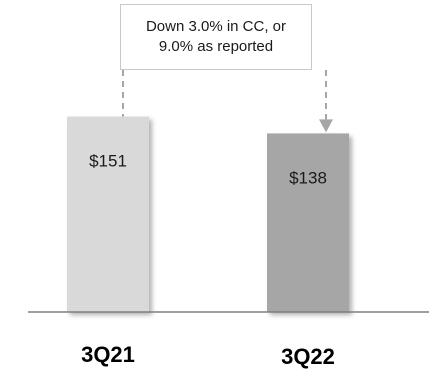 This screenshot has height=371, width=429. What do you see at coordinates (308, 177) in the screenshot?
I see `data-label-3q22: $138` at bounding box center [308, 177].